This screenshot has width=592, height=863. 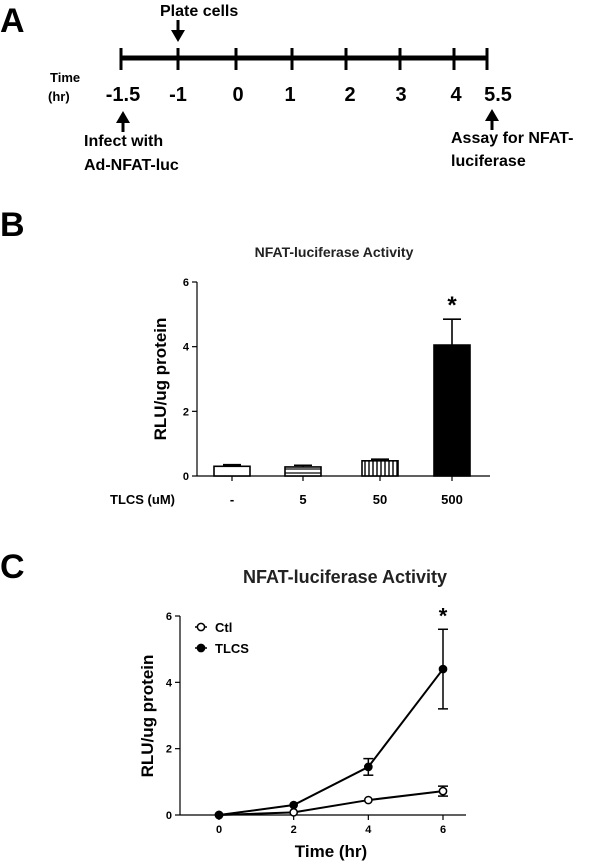 I want to click on legend-label: TLCS, so click(x=232, y=648).